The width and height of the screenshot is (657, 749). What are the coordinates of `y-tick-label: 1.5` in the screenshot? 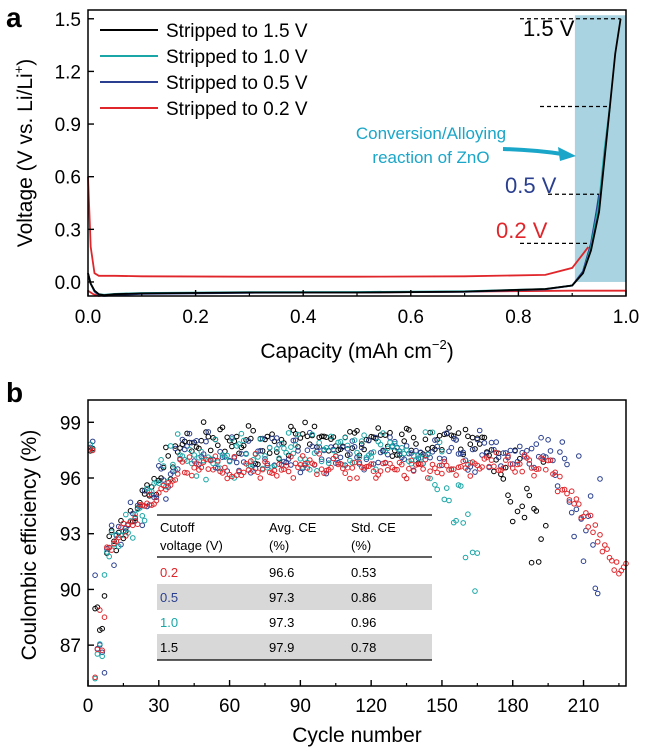 It's located at (68, 20).